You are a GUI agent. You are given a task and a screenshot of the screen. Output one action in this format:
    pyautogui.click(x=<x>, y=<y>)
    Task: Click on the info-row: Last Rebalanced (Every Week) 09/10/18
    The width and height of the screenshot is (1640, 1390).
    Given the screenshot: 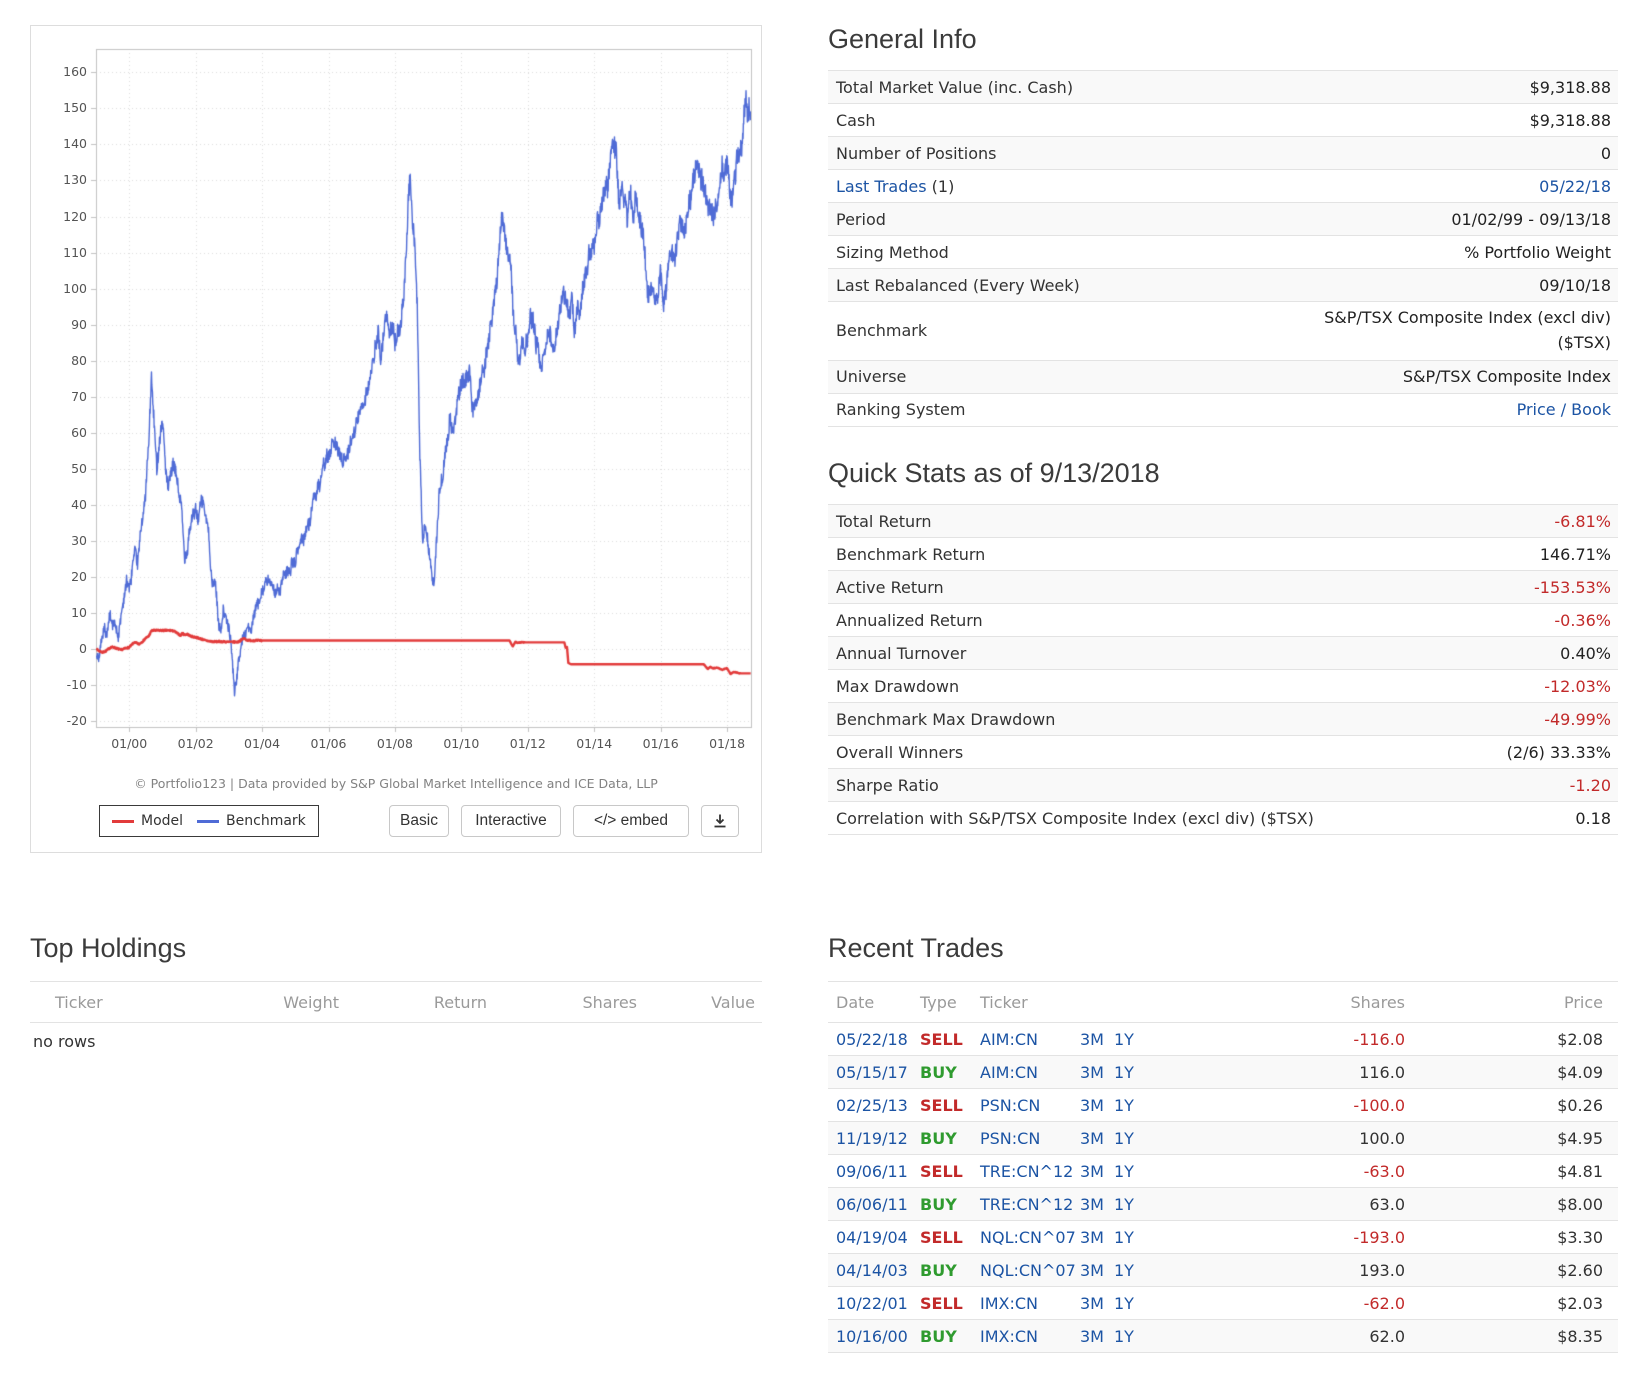 What is the action you would take?
    pyautogui.click(x=1223, y=285)
    